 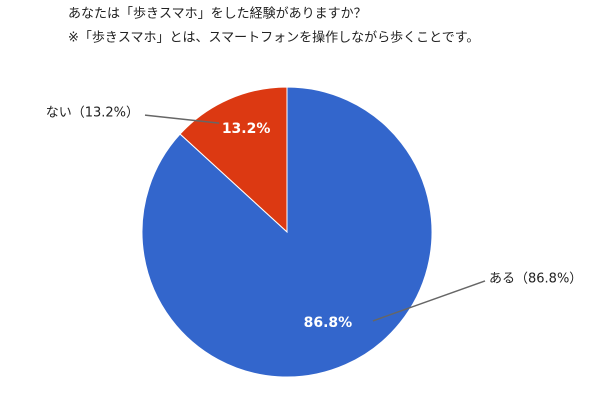 What do you see at coordinates (328, 323) in the screenshot?
I see `slice-value-label: 86.8%` at bounding box center [328, 323].